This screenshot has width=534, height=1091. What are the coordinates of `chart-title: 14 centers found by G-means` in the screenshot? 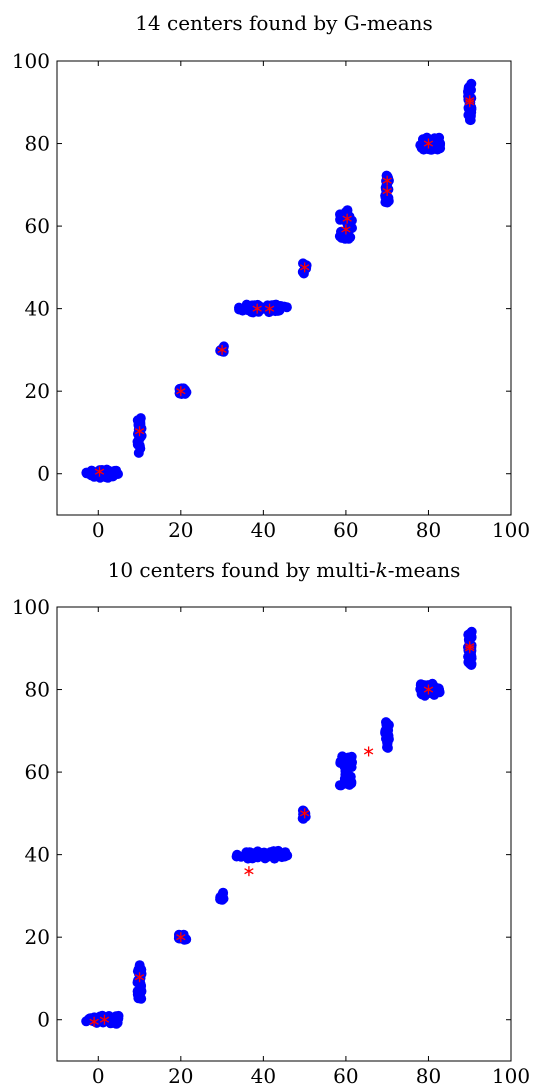 It's located at (284, 23).